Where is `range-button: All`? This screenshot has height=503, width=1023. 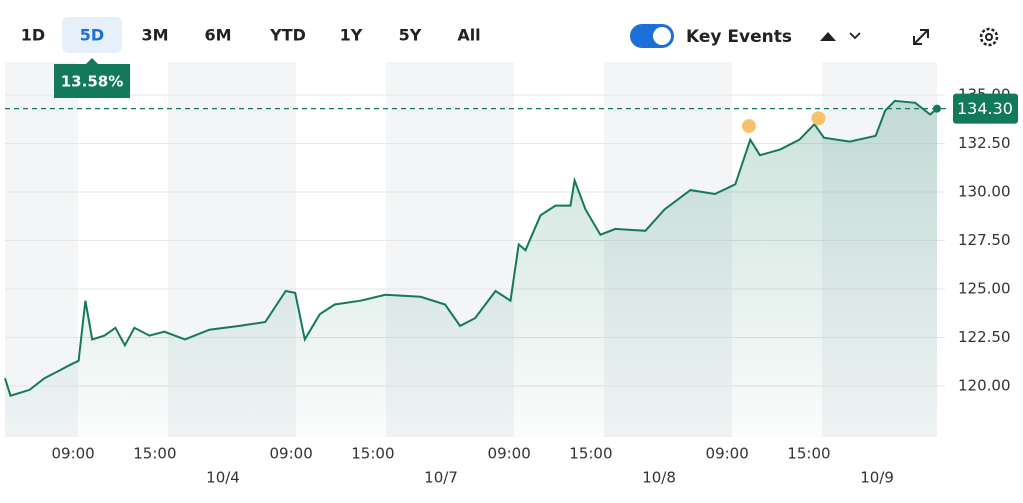 range-button: All is located at coordinates (468, 35).